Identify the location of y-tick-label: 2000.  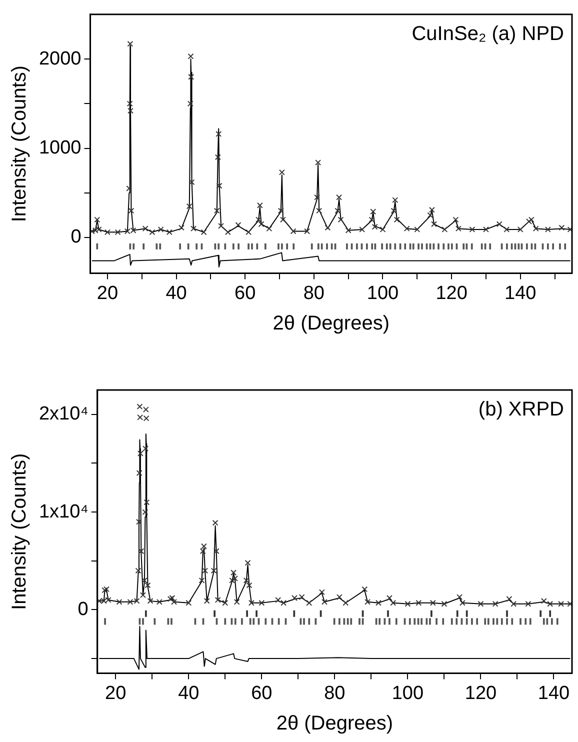
(60, 59).